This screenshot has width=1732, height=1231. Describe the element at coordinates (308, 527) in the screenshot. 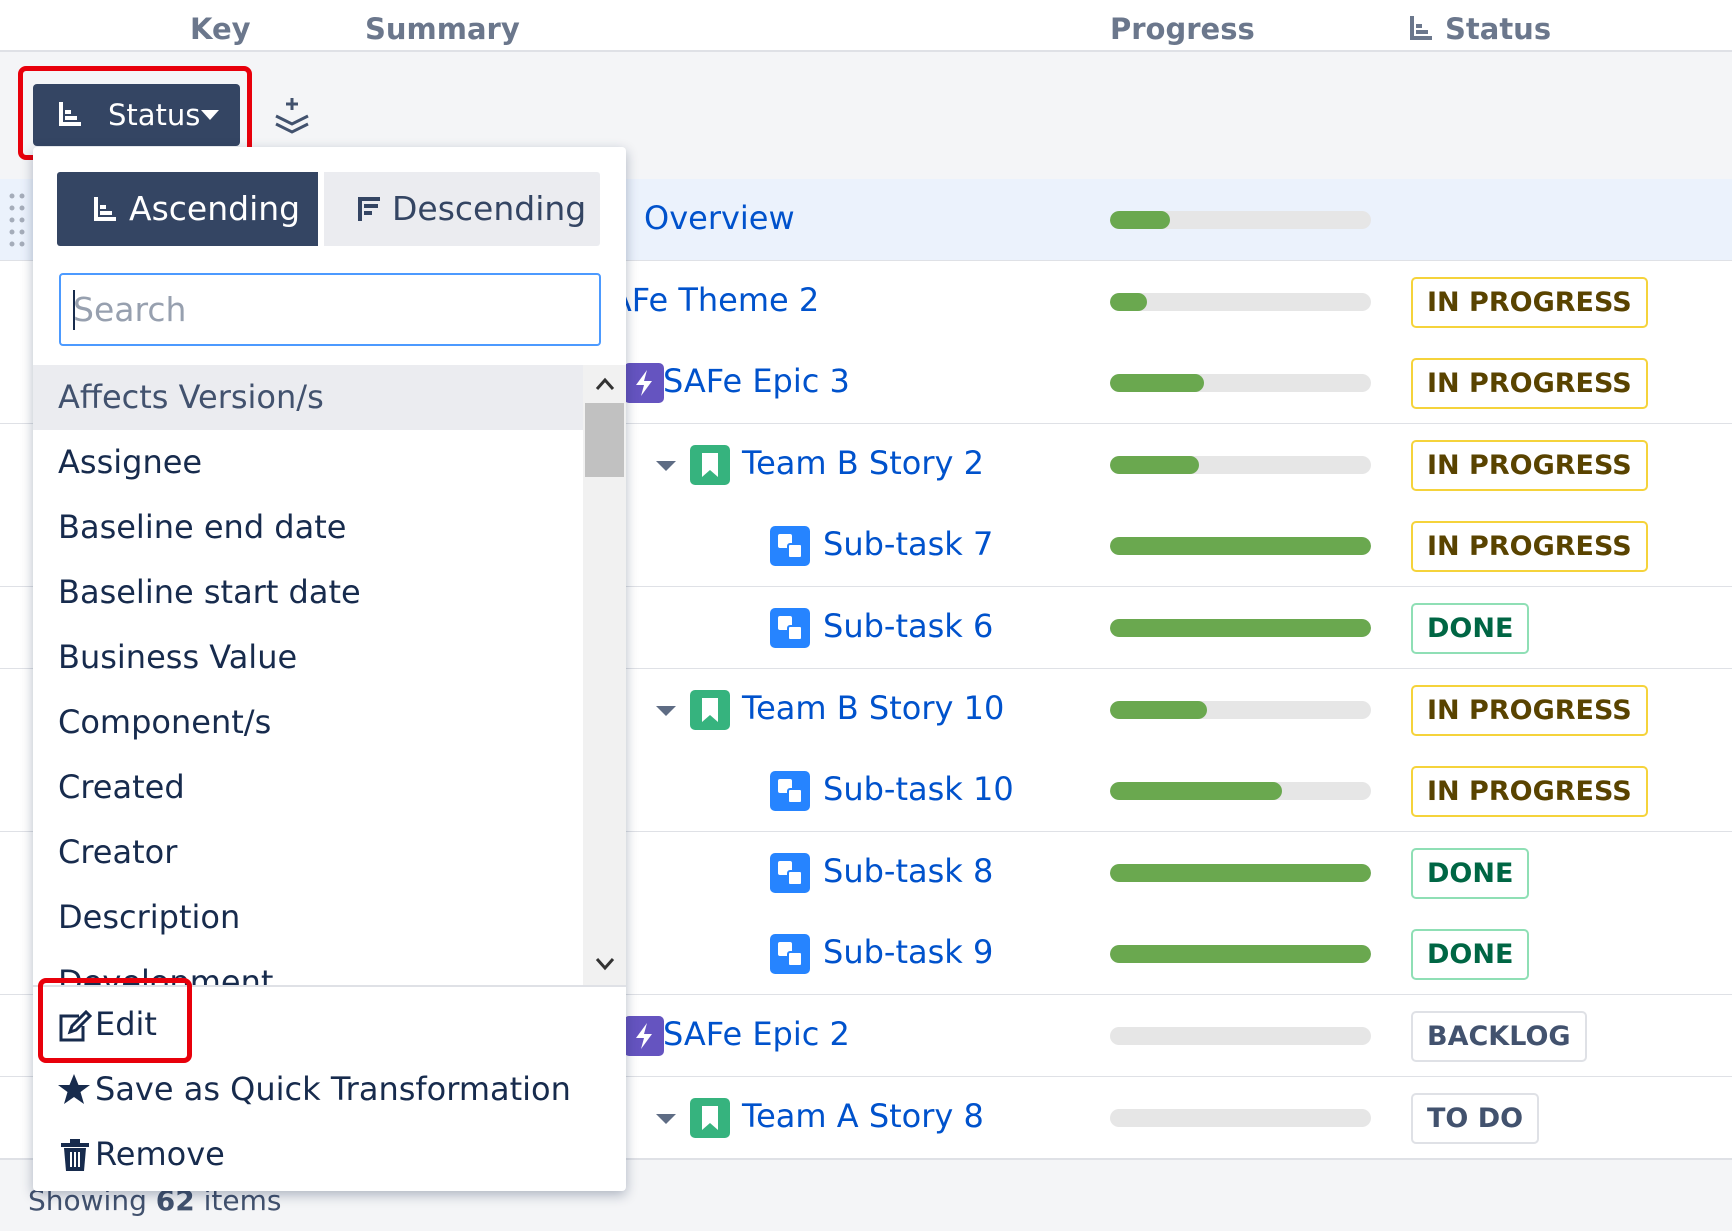

I see `field-option: Baseline end date` at that location.